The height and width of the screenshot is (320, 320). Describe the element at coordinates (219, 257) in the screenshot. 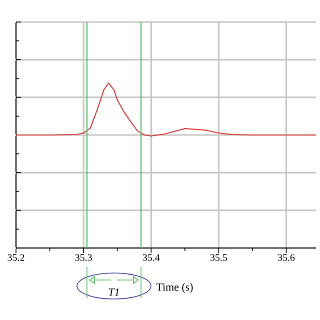

I see `x-tick-label: 35.5` at that location.